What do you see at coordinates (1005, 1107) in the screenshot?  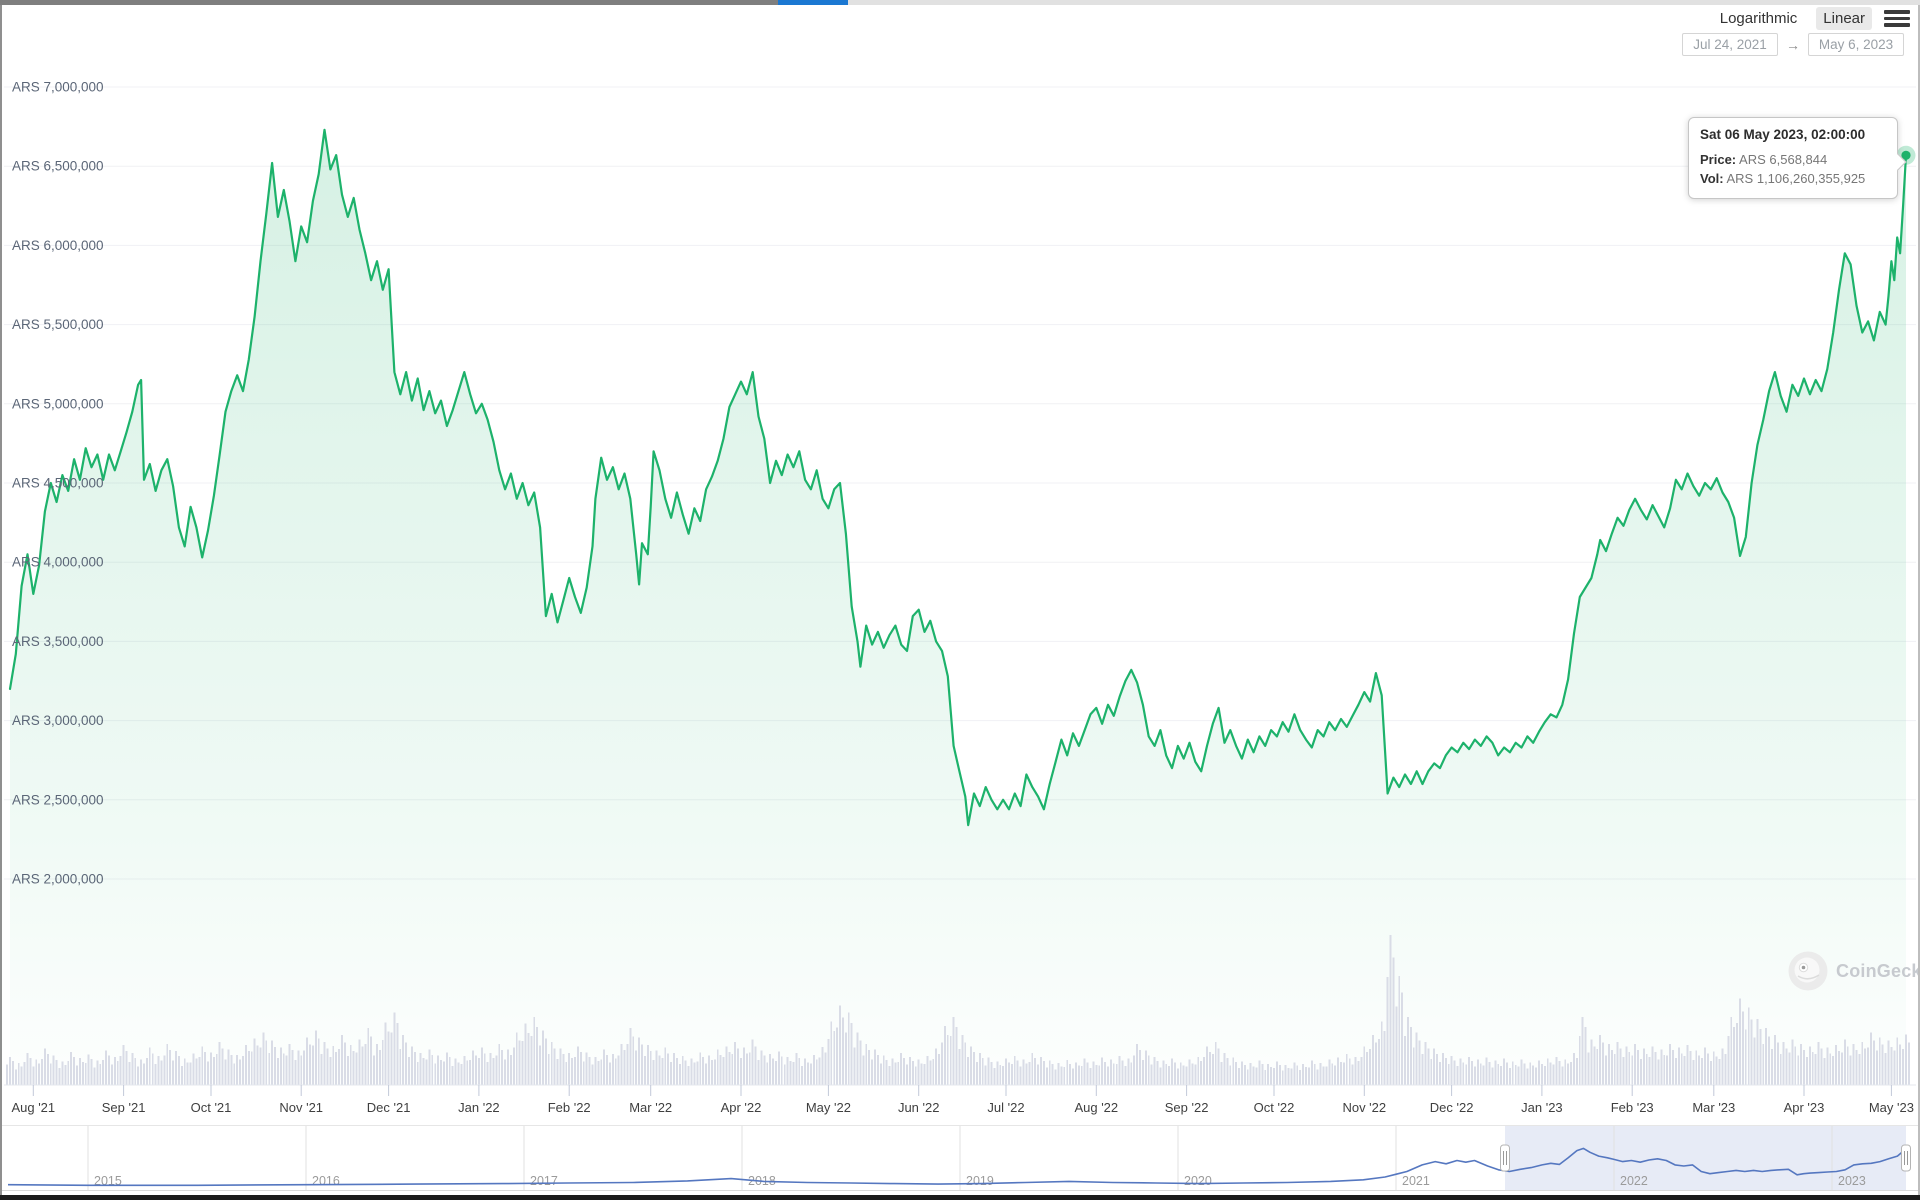 I see `x-axis-label: Jul '22` at bounding box center [1005, 1107].